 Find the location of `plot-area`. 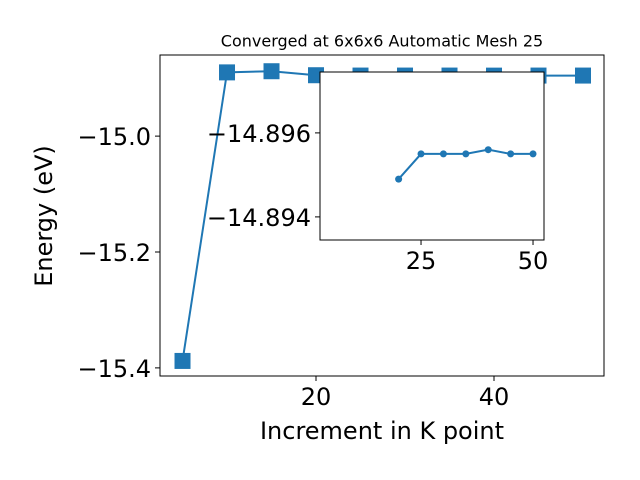

plot-area is located at coordinates (432, 156).